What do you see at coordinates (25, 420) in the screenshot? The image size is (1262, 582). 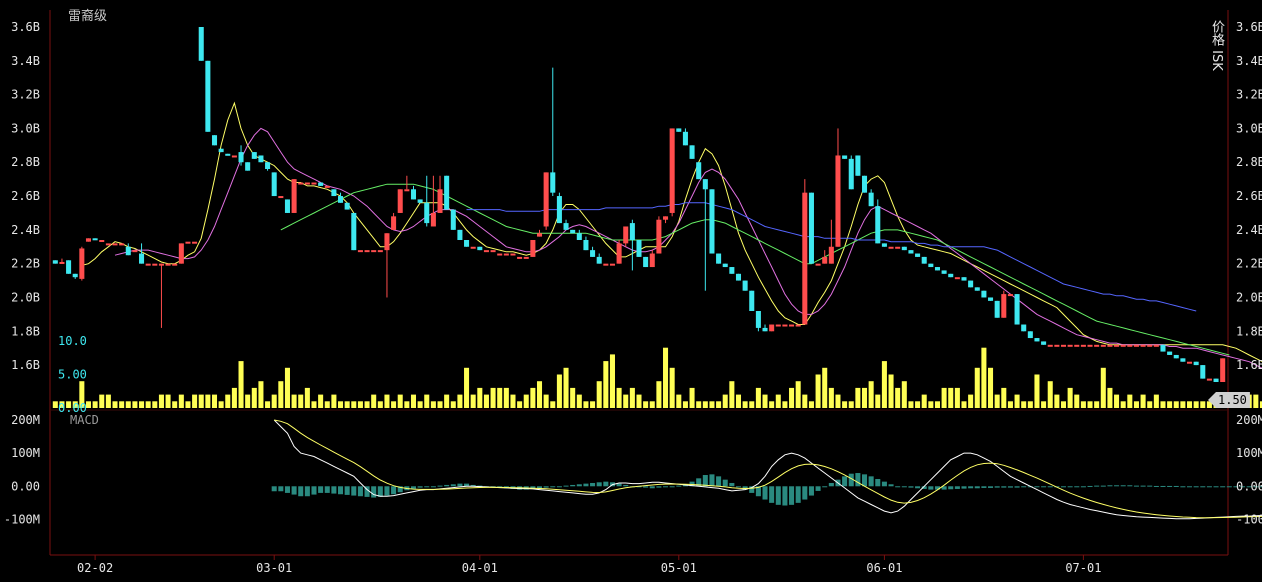 I see `macd-tick-left: 200M` at bounding box center [25, 420].